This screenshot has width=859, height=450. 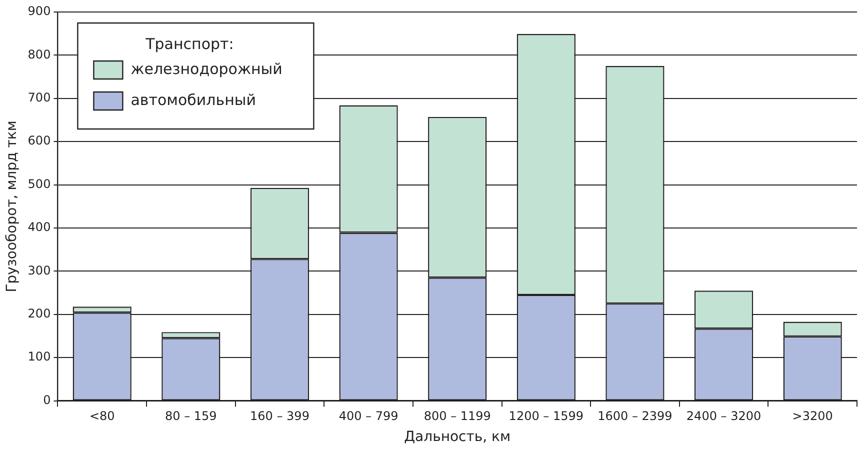 What do you see at coordinates (457, 437) in the screenshot?
I see `x-axis-title: Дальность, км` at bounding box center [457, 437].